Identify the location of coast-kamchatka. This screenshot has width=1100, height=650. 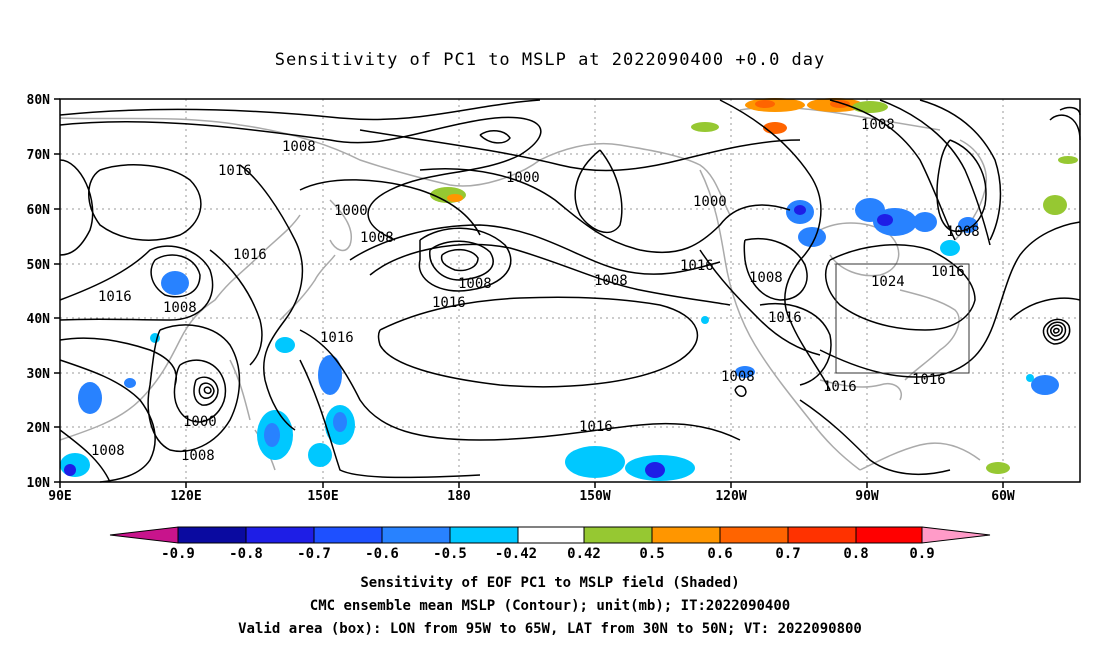
(340, 225).